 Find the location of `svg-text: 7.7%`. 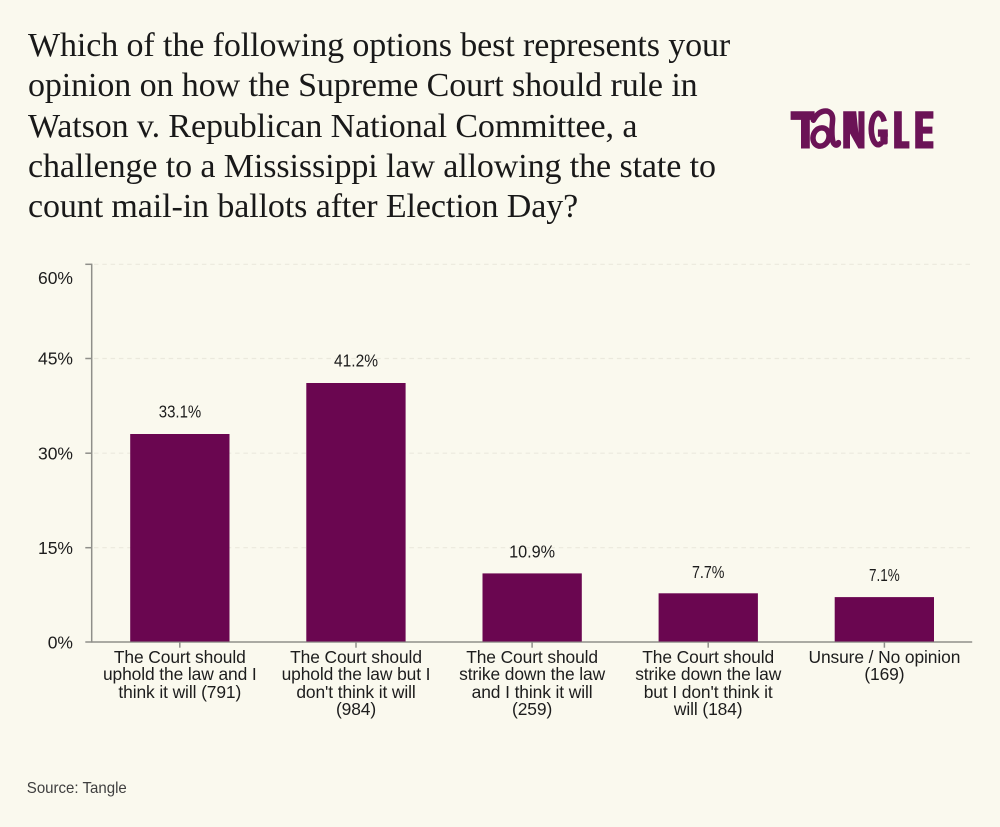

svg-text: 7.7% is located at coordinates (708, 572).